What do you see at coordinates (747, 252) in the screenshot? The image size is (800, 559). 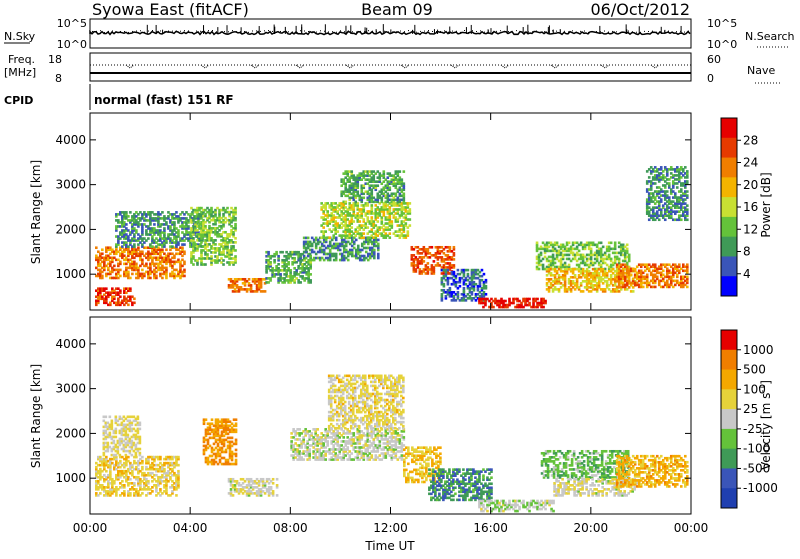 I see `colorbar-tick-label: 8` at bounding box center [747, 252].